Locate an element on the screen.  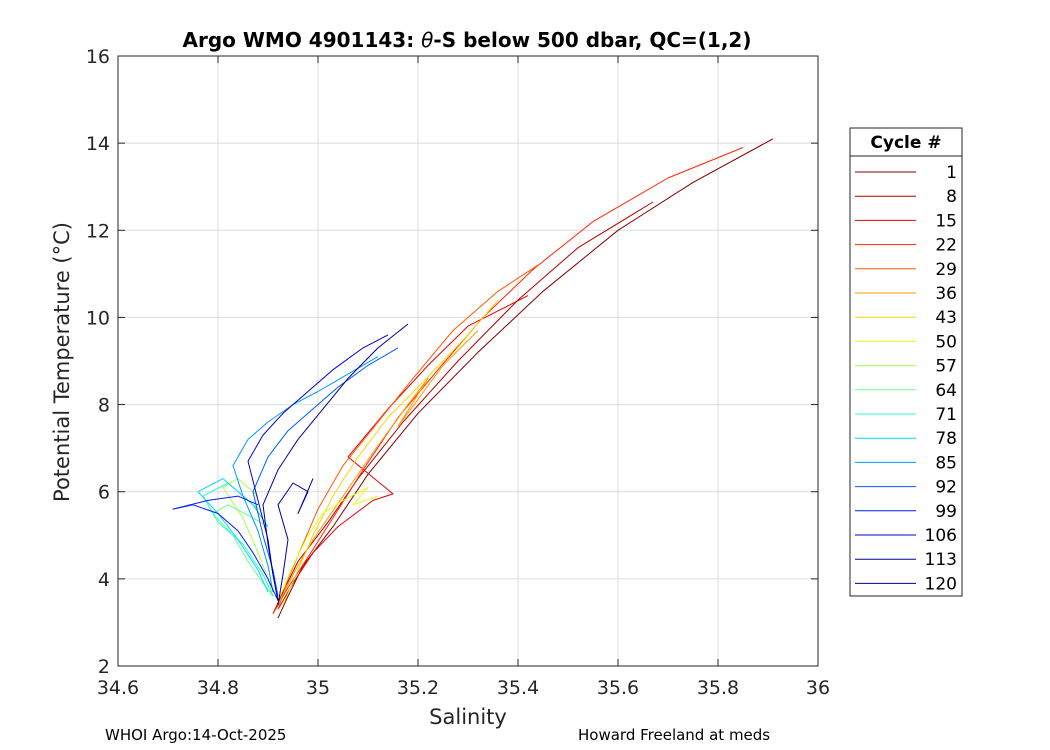
legend-box is located at coordinates (906, 362).